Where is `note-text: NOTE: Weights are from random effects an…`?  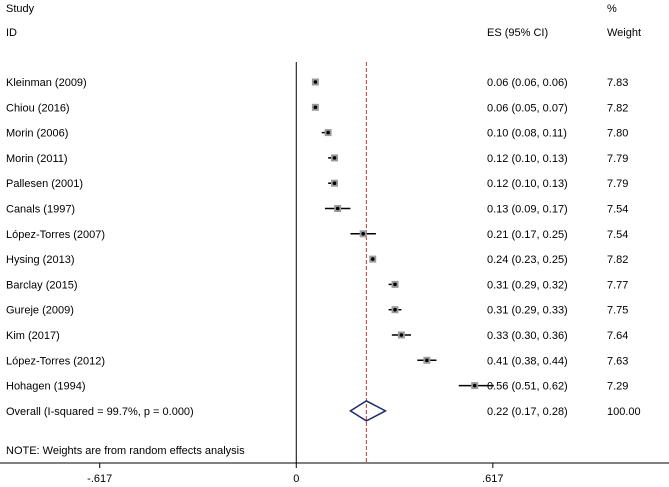
note-text: NOTE: Weights are from random effects an… is located at coordinates (125, 451).